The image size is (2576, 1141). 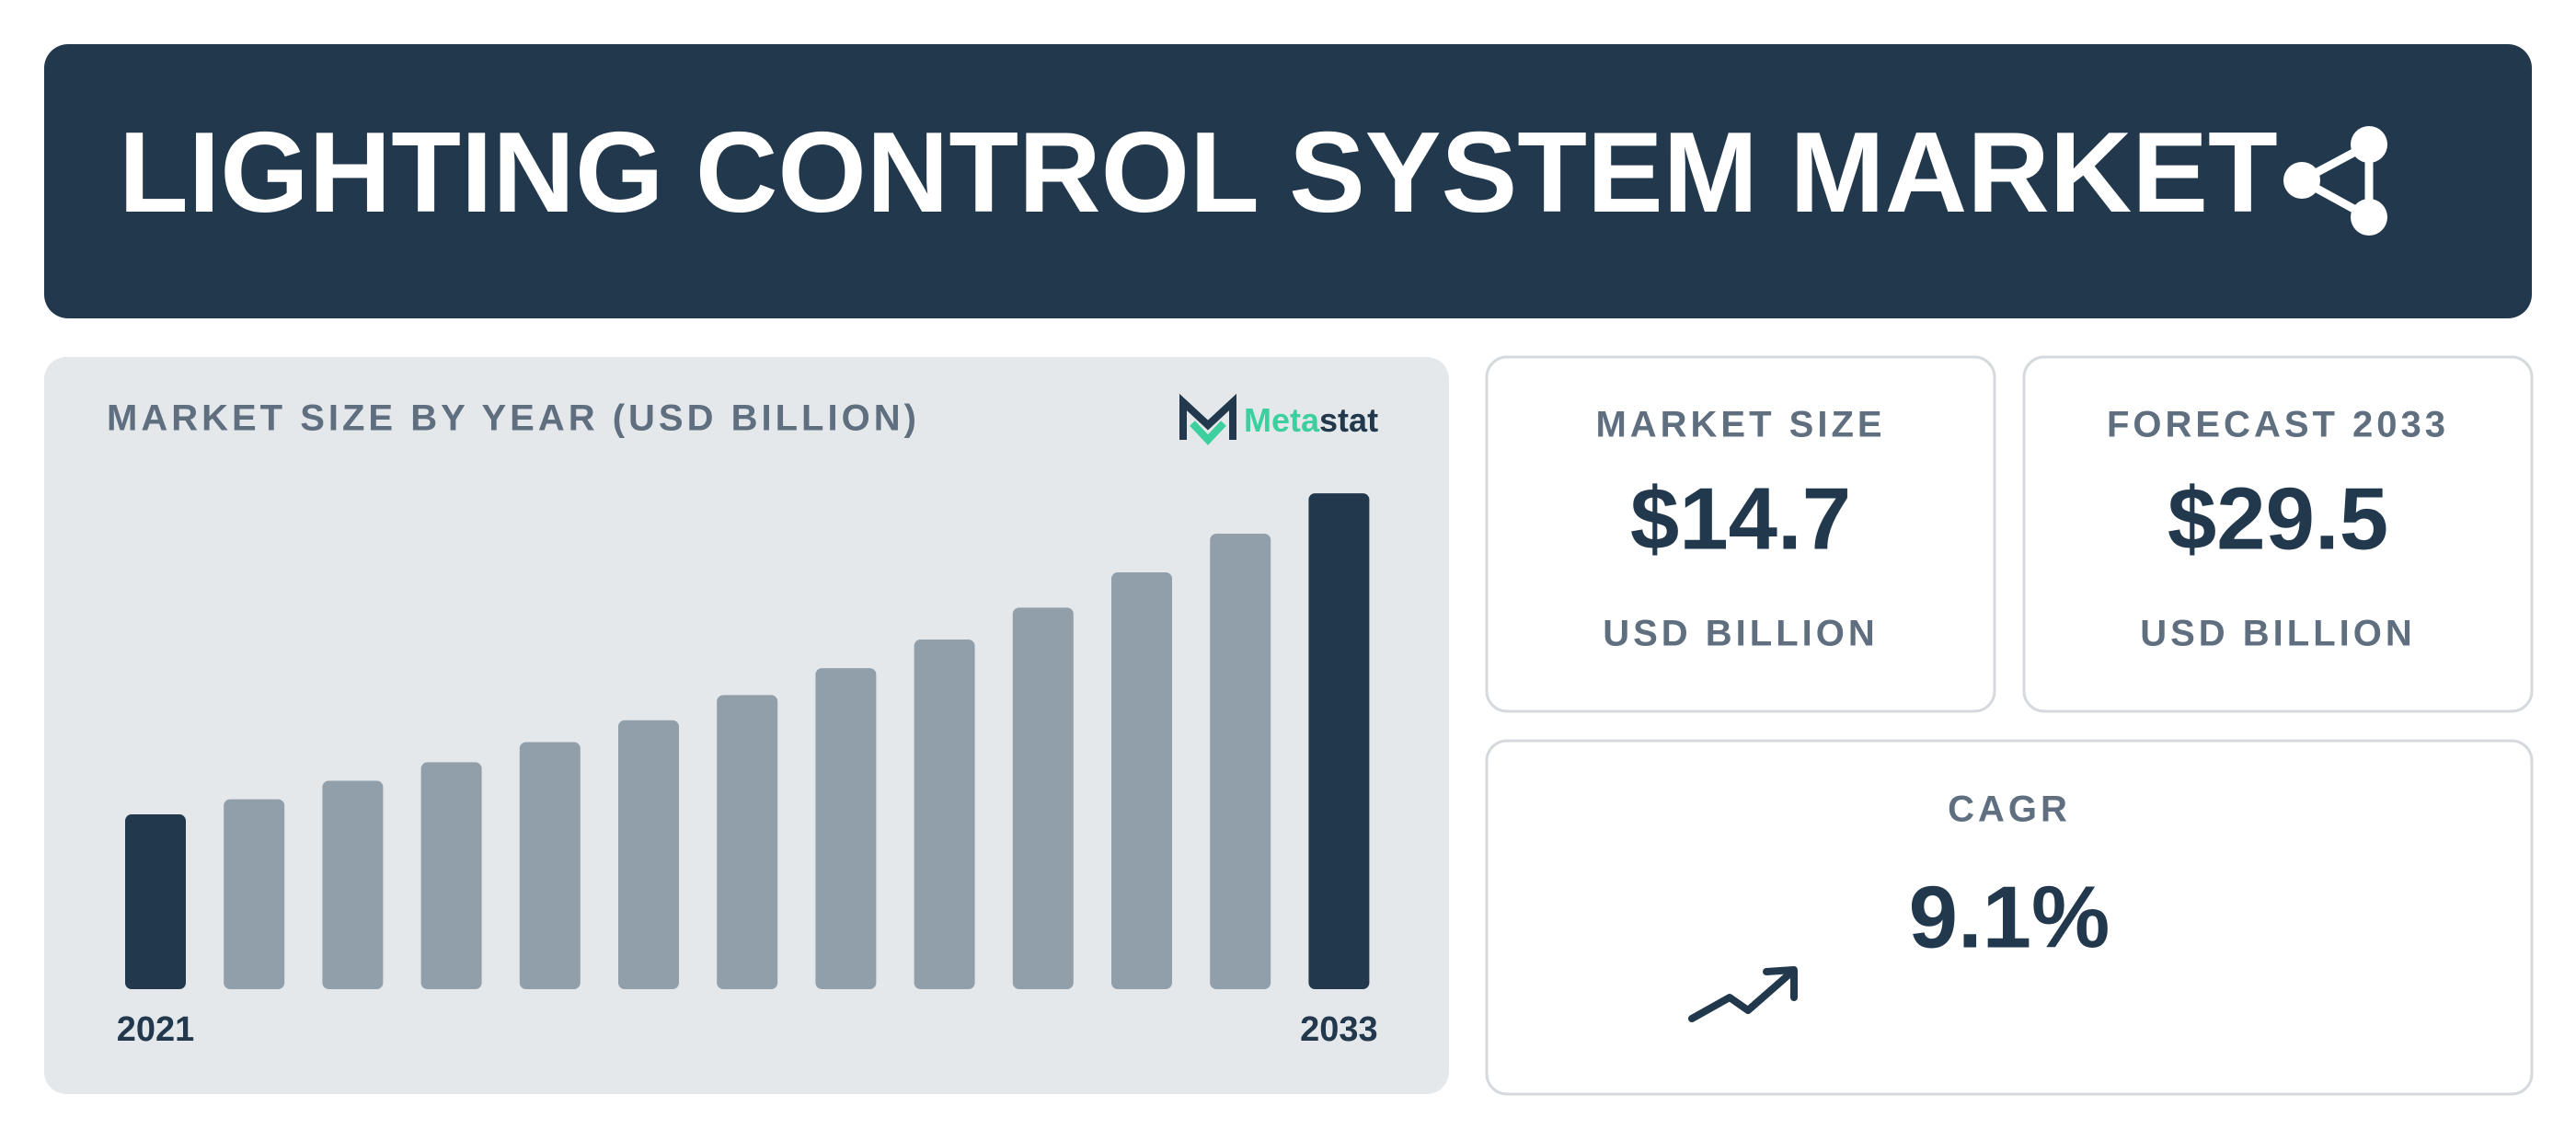 What do you see at coordinates (1339, 1029) in the screenshot?
I see `x-tick-label: 2033` at bounding box center [1339, 1029].